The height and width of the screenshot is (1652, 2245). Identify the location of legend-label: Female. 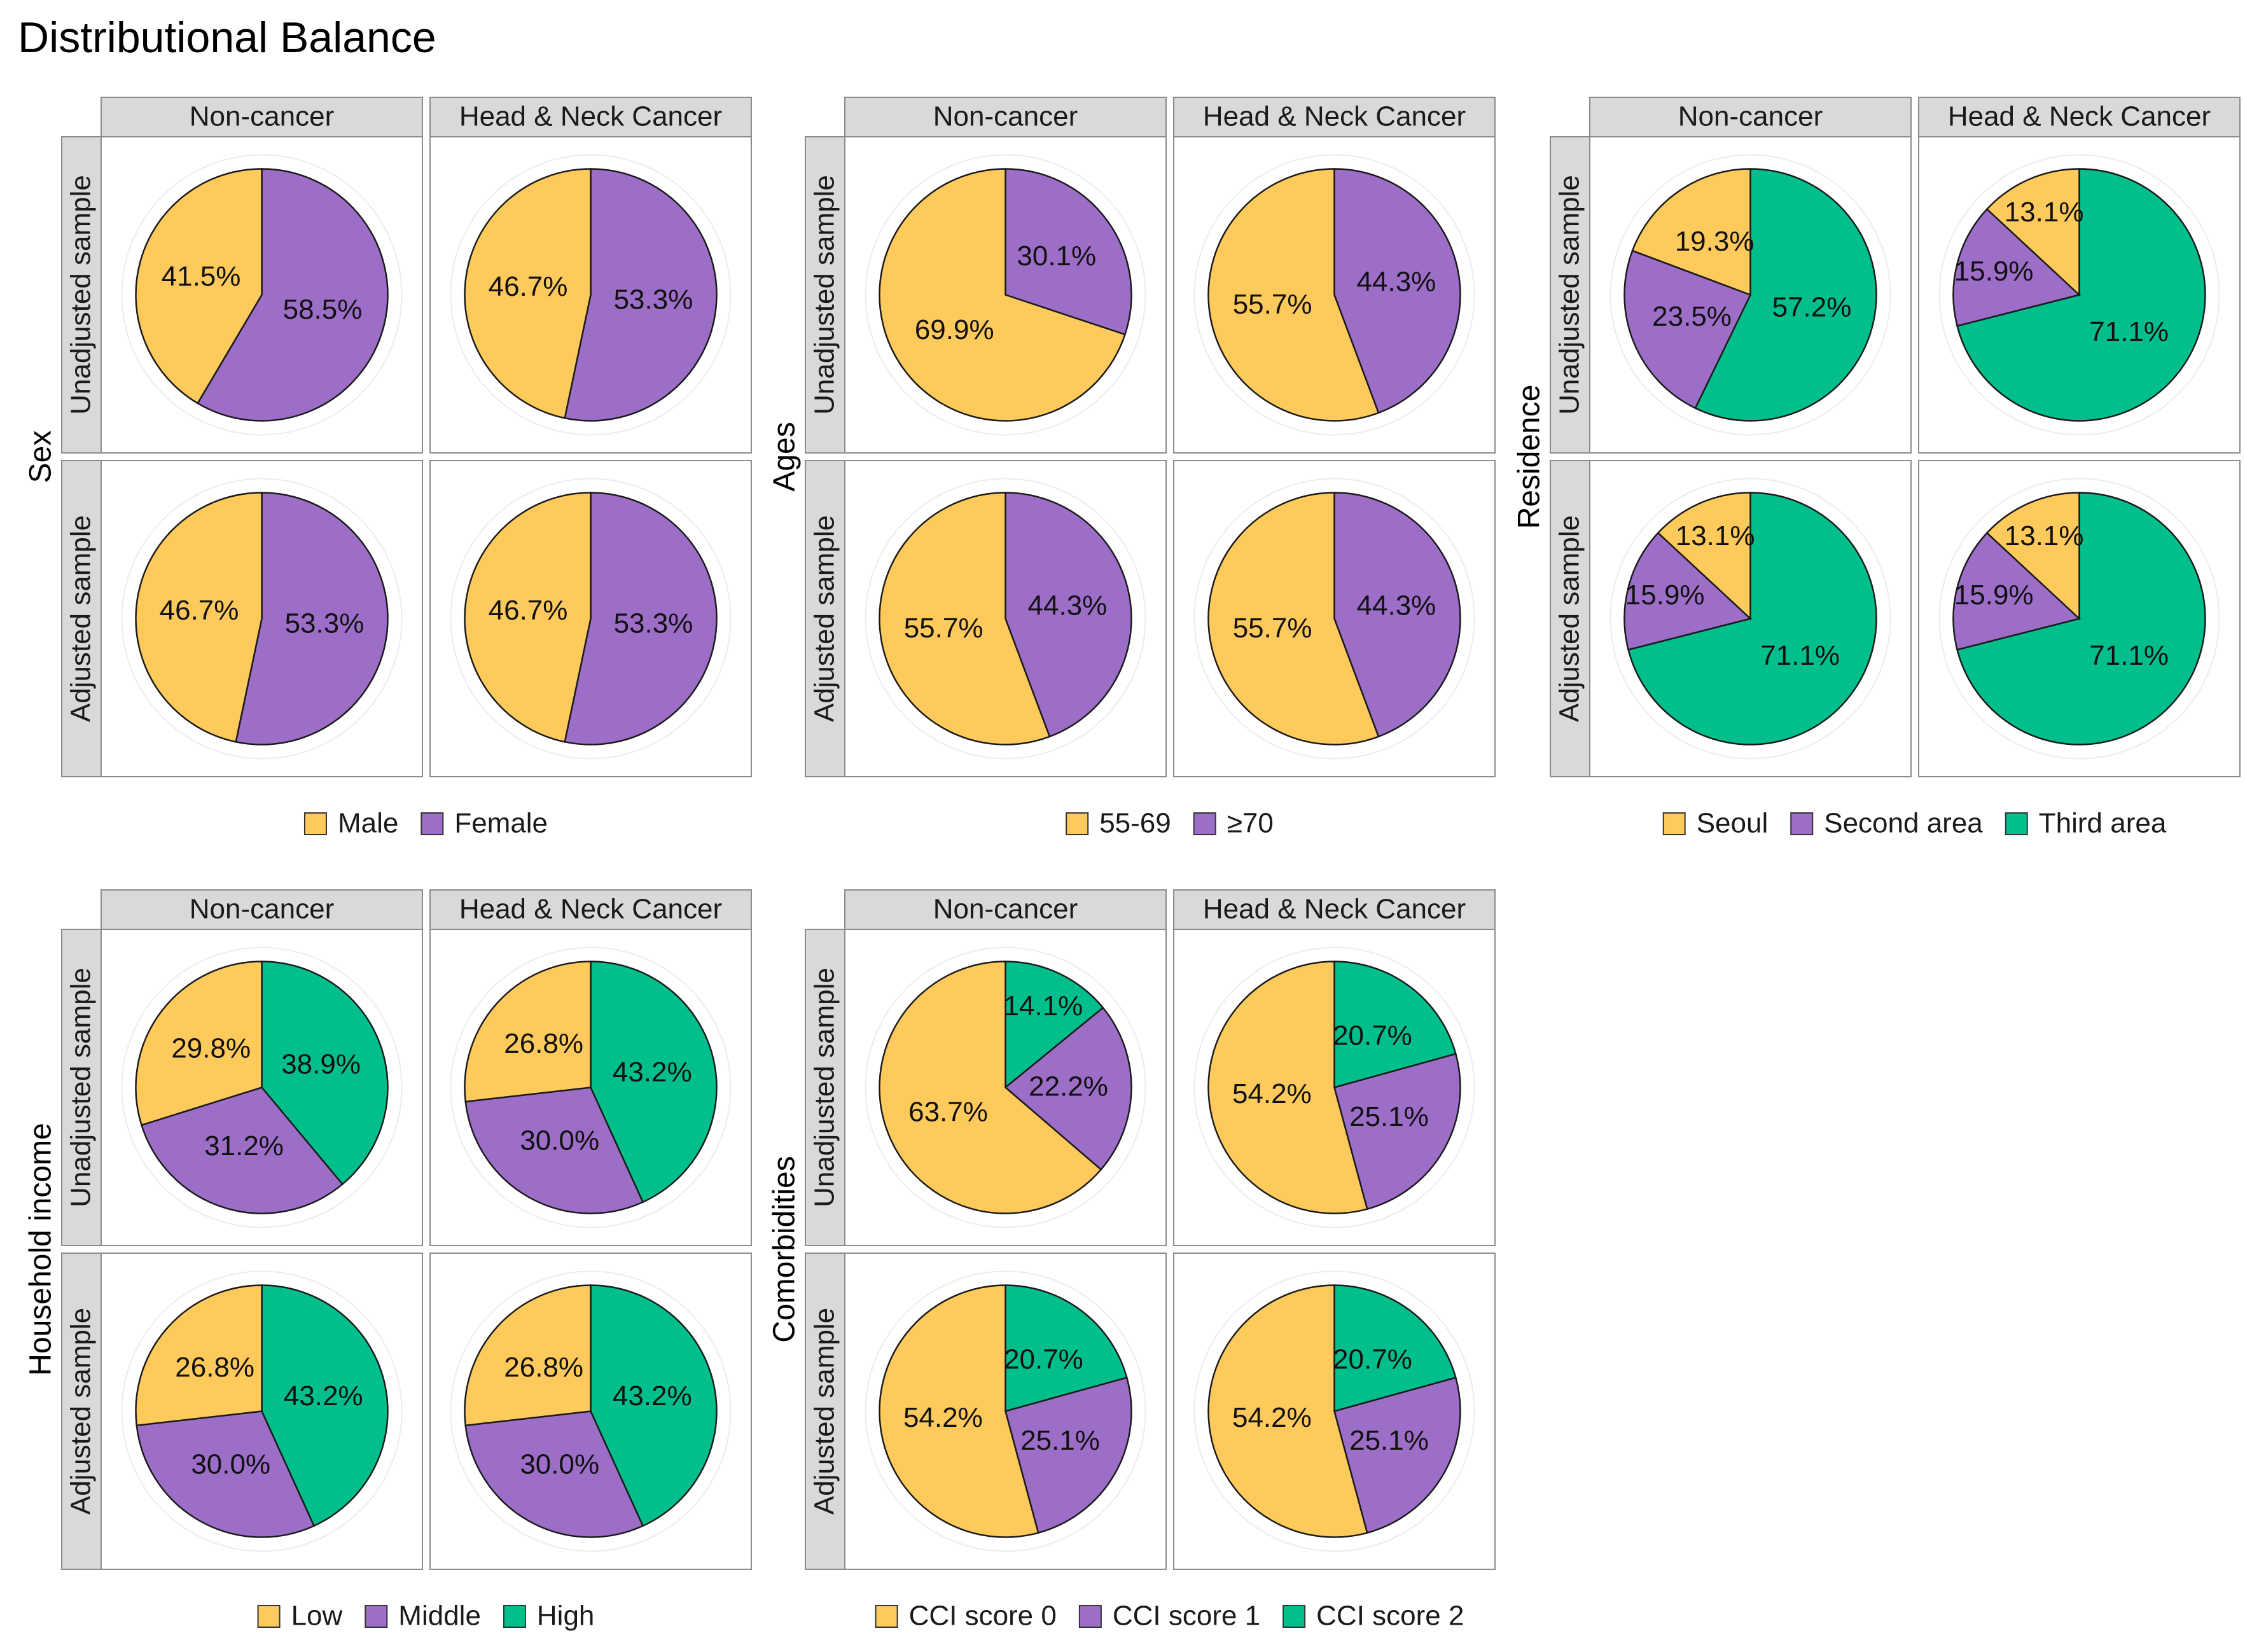
(501, 823).